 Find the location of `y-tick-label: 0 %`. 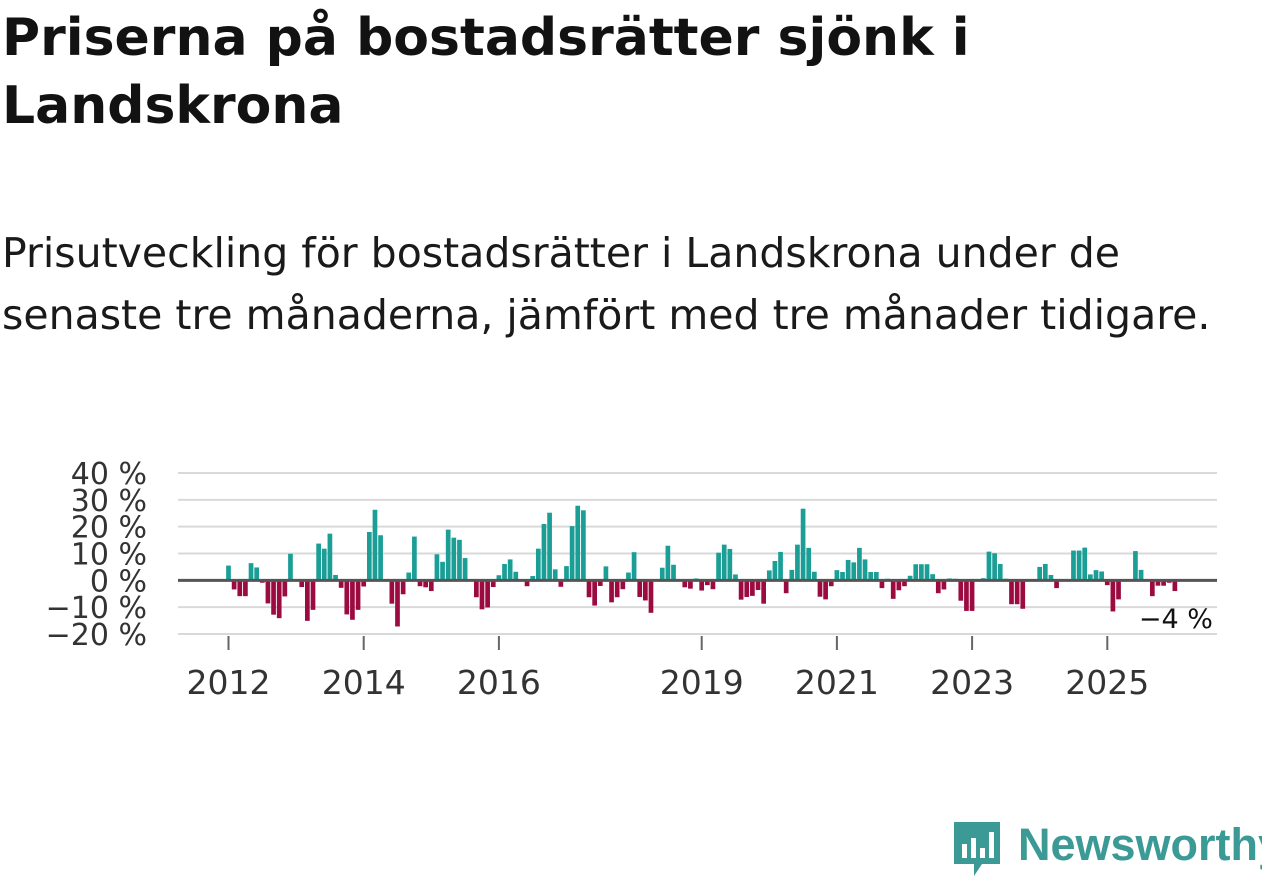

y-tick-label: 0 % is located at coordinates (118, 581).